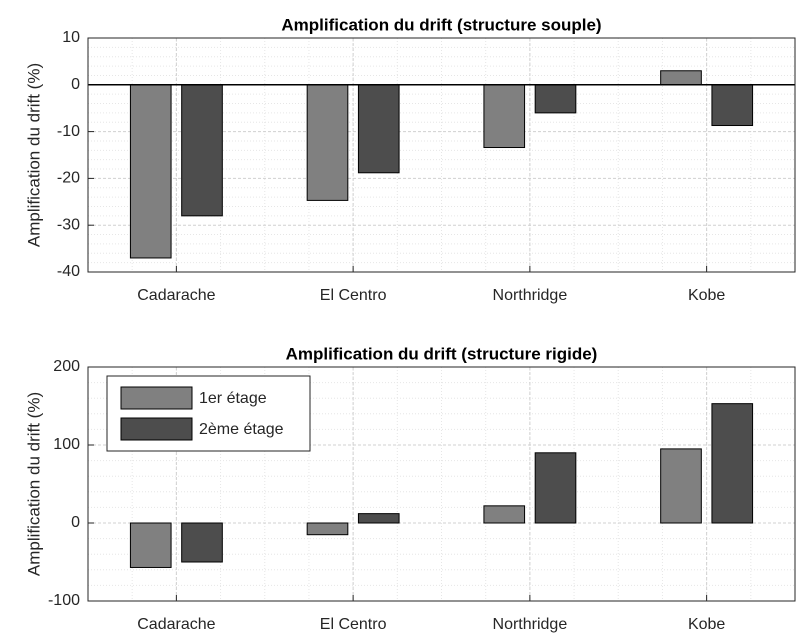 This screenshot has height=634, width=797. Describe the element at coordinates (68, 271) in the screenshot. I see `y-tick-label: -40` at that location.